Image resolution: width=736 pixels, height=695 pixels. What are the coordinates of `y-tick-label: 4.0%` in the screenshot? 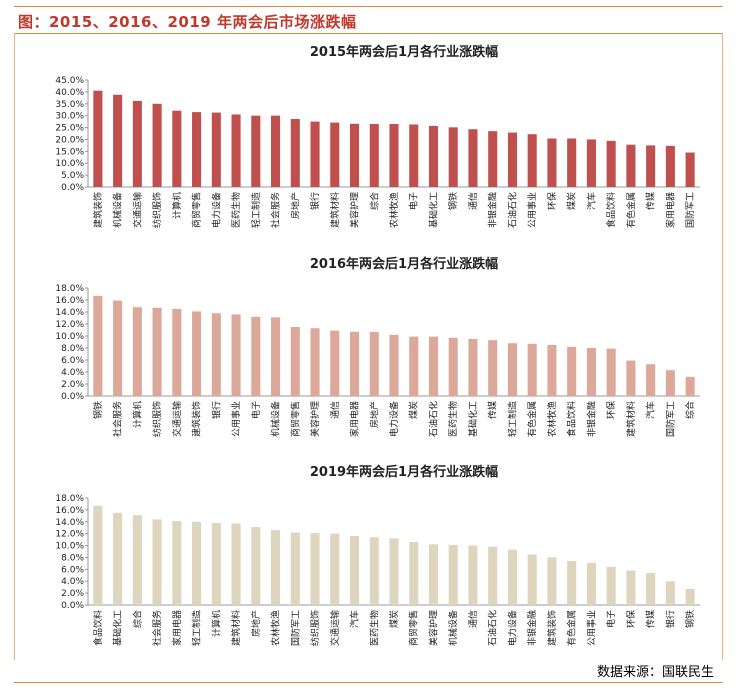 It's located at (72, 582).